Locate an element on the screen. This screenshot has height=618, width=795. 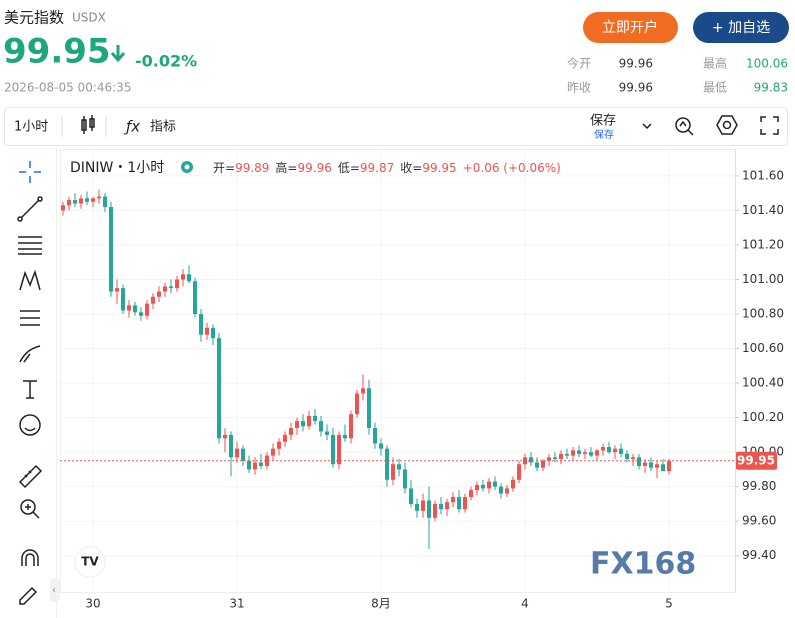
line-tool is located at coordinates (30, 209).